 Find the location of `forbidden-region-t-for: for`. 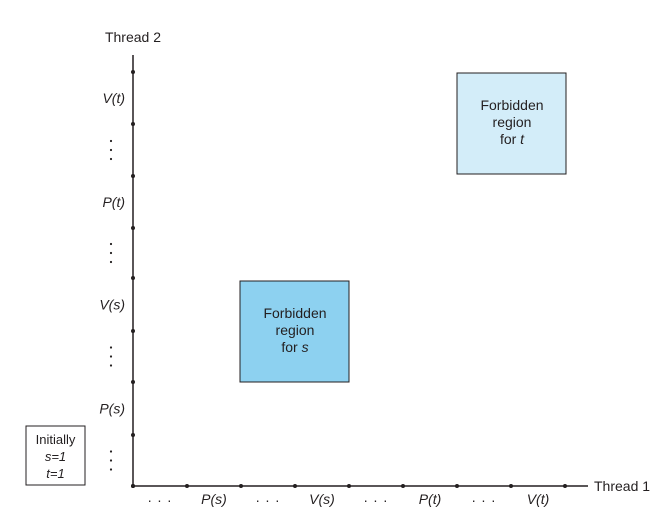

forbidden-region-t-for: for is located at coordinates (510, 139).